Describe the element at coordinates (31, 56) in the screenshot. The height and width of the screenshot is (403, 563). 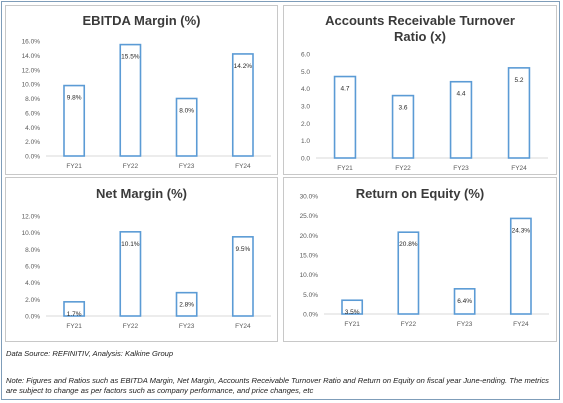
I see `y-tick-label: 14.0%` at that location.